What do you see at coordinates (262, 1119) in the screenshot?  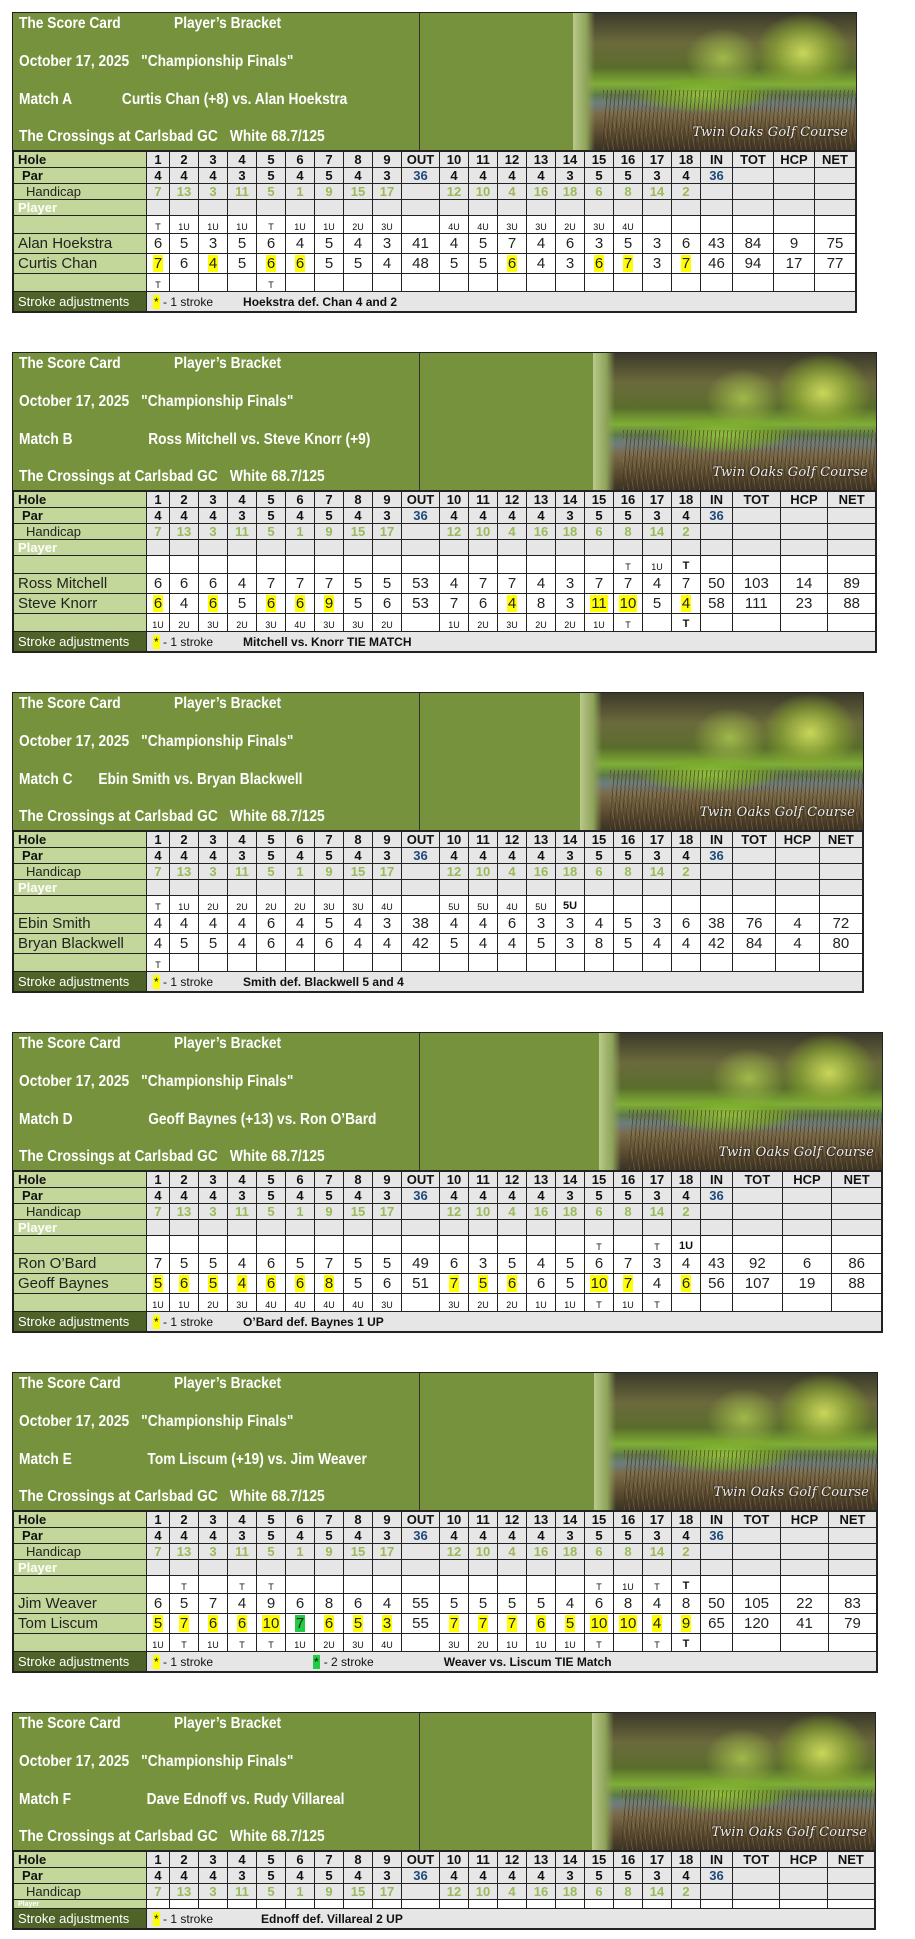 I see `match-pairing: Geoff Baynes (+13) vs. Ron O’Bard` at bounding box center [262, 1119].